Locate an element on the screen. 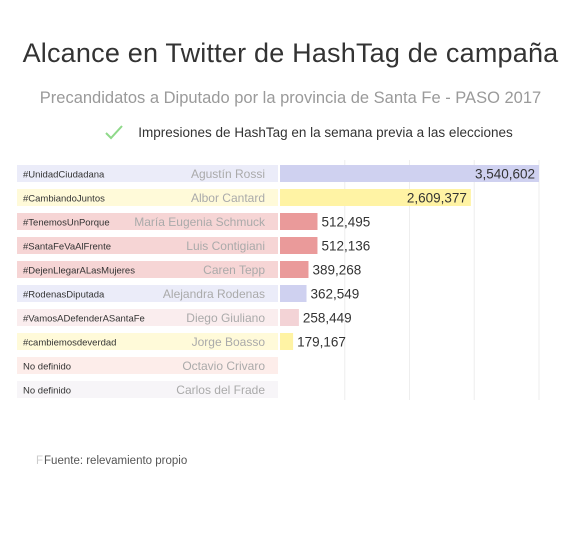 The image size is (581, 533). row-candidate: María Eugenia Schmuck is located at coordinates (200, 222).